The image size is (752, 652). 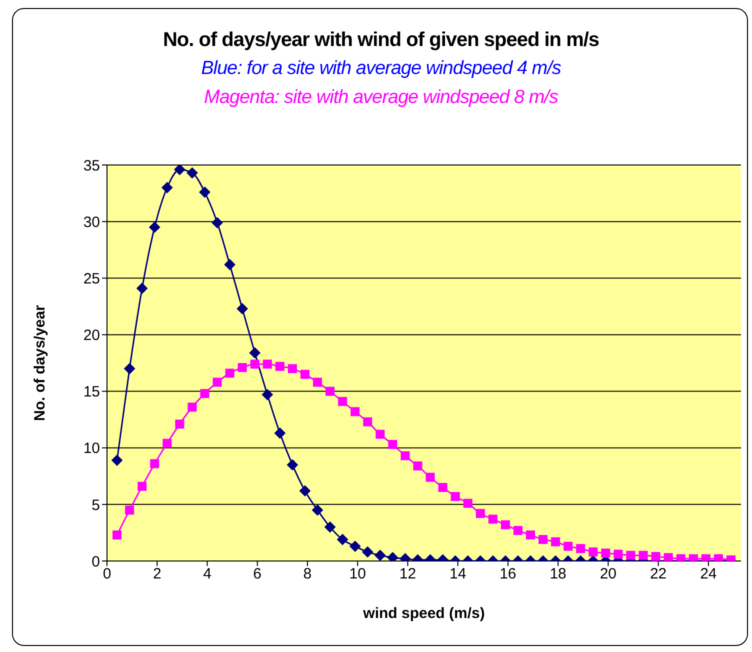 What do you see at coordinates (91, 449) in the screenshot?
I see `y-tick-label: 10` at bounding box center [91, 449].